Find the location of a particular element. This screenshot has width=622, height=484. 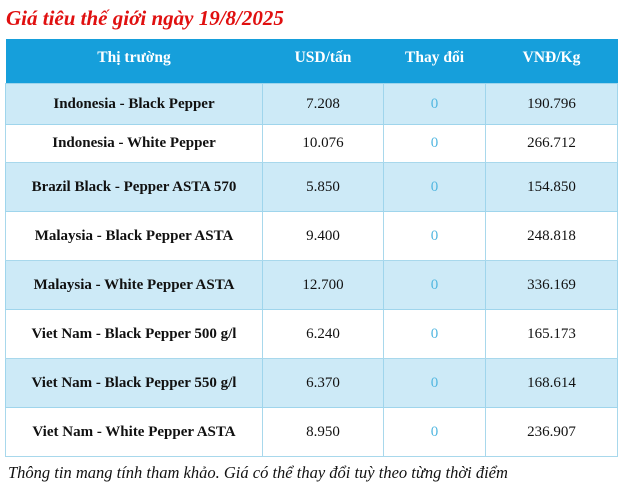

cell-vnd: 236.907 is located at coordinates (551, 432).